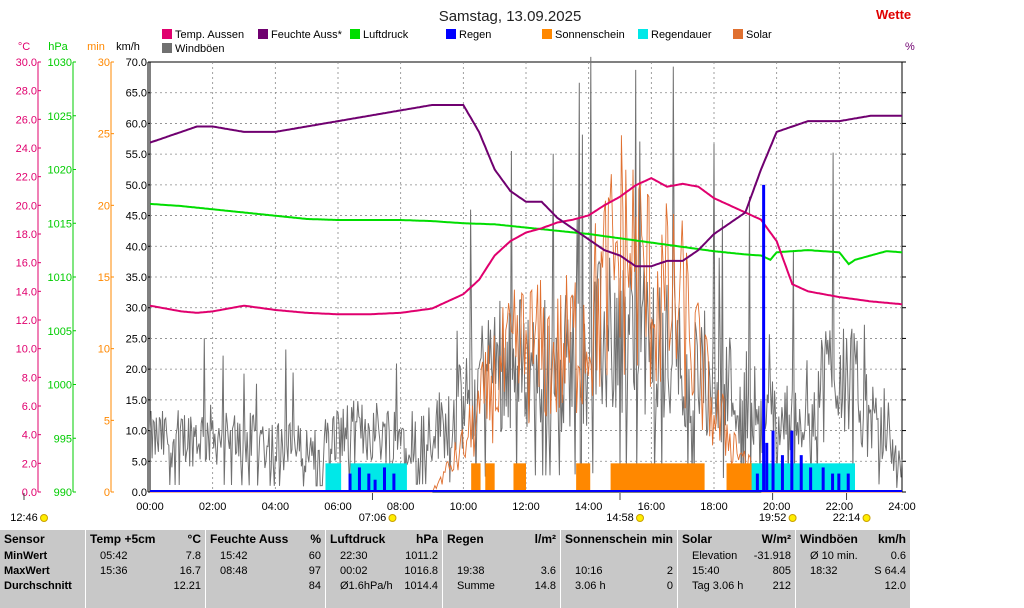 This screenshot has width=1024, height=608. I want to click on y-tick-label: 10, so click(104, 350).